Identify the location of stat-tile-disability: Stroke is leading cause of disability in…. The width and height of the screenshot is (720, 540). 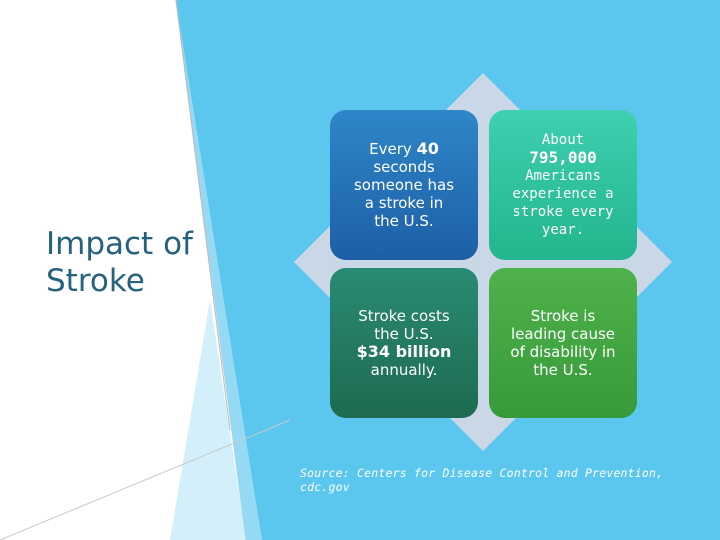
(563, 343).